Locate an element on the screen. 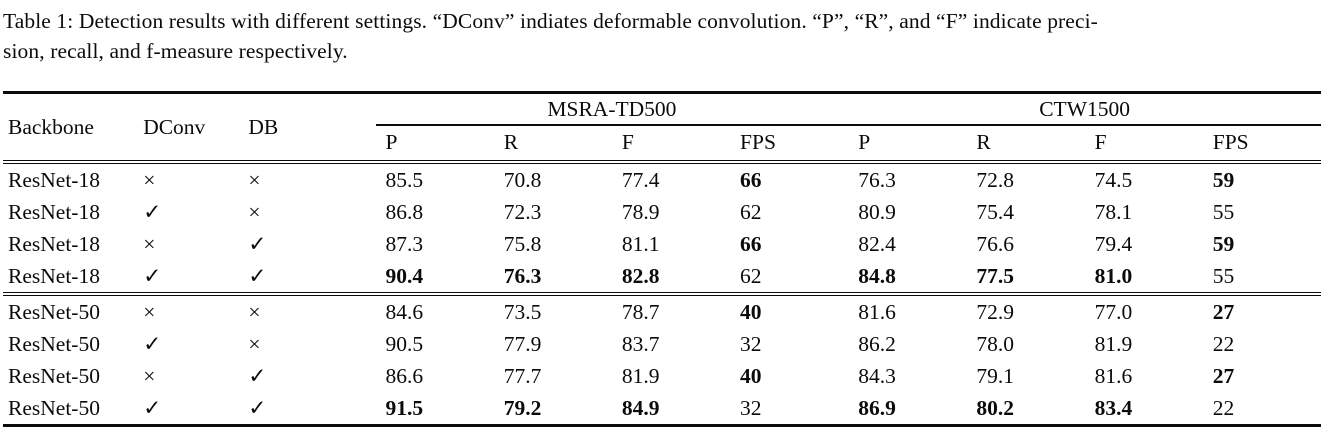  cell-ctw-f: 78.1 is located at coordinates (1113, 211).